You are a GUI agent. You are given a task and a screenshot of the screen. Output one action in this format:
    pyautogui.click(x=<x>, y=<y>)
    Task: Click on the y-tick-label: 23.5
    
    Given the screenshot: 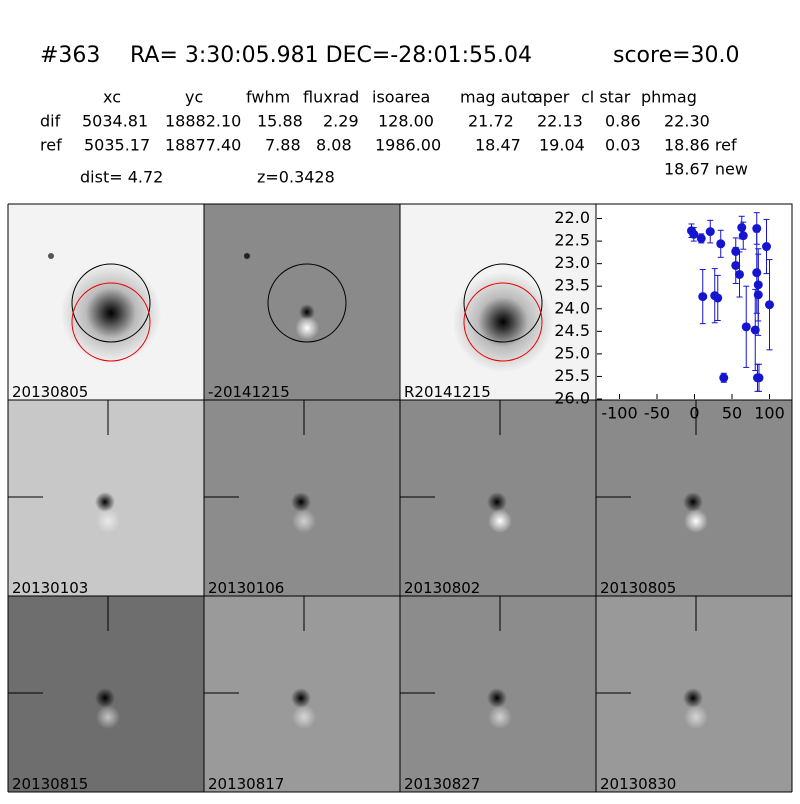 What is the action you would take?
    pyautogui.click(x=572, y=285)
    